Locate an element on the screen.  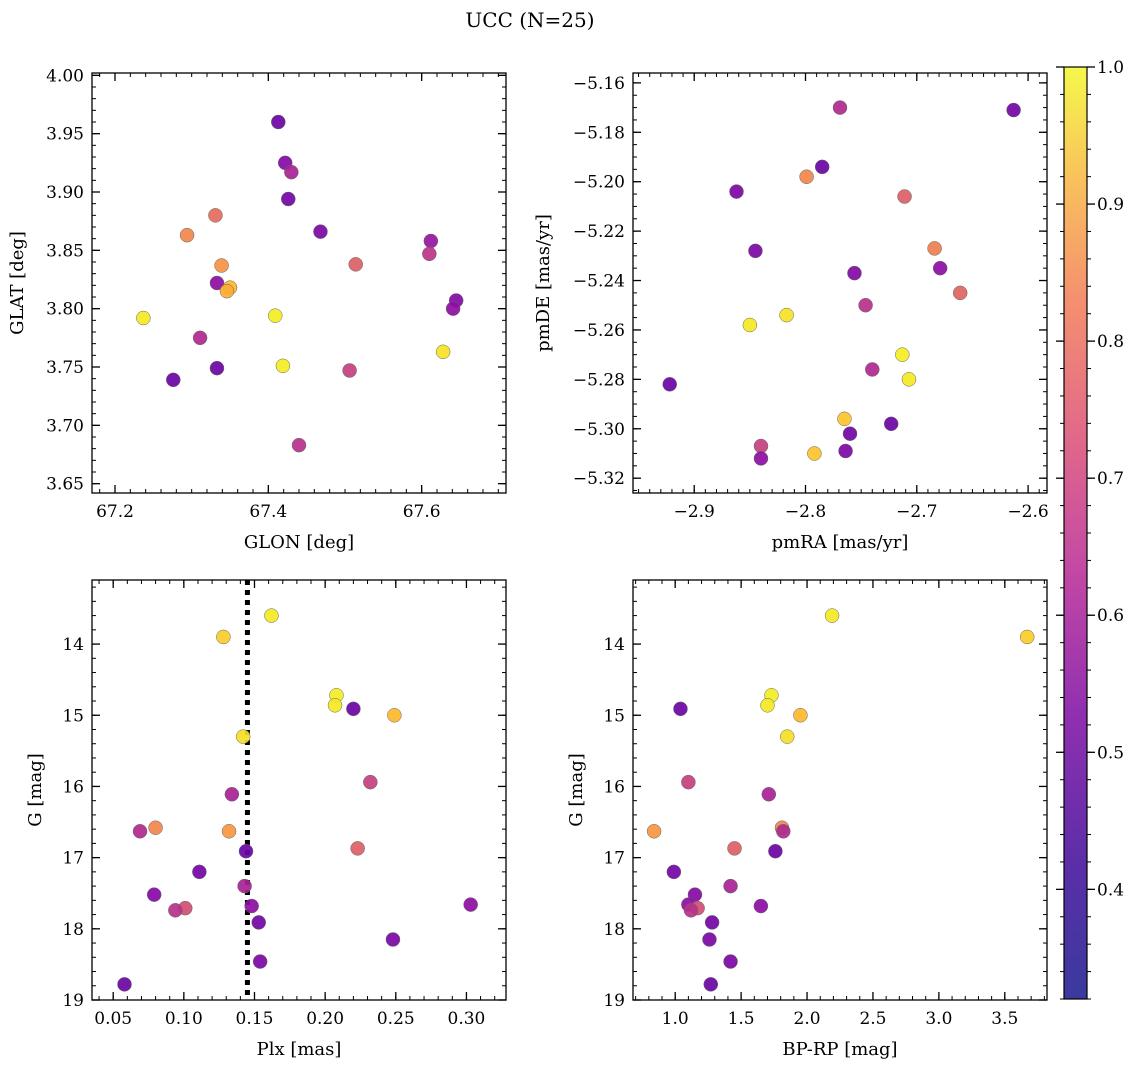
y-tick-label: −5.28 is located at coordinates (599, 380).